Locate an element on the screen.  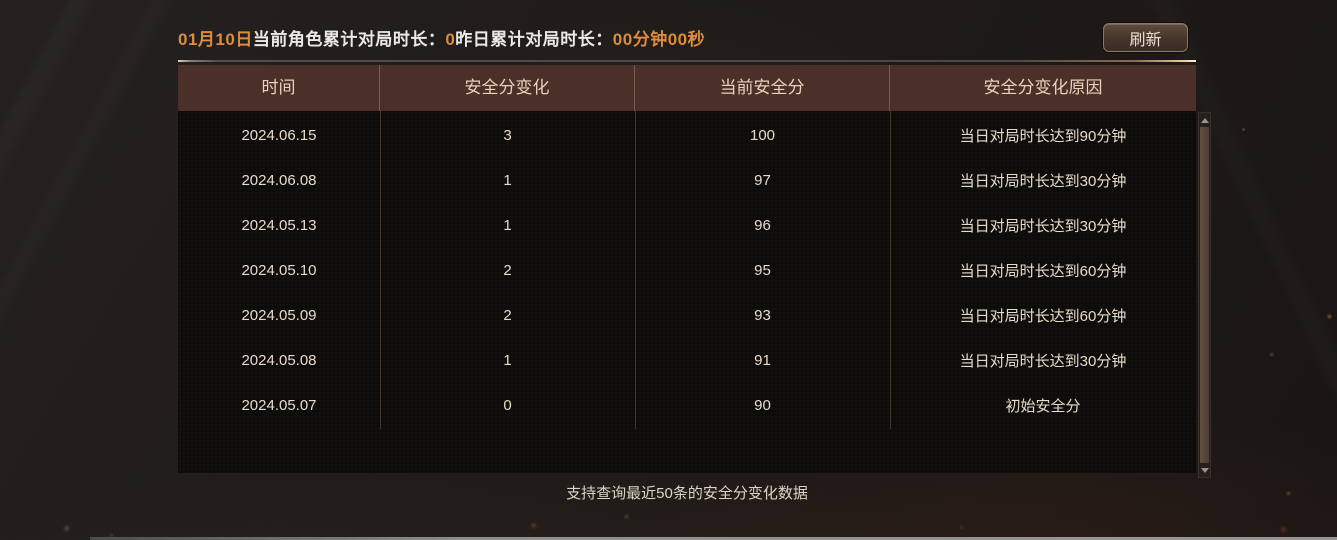
table-row: 2024.05.07 0 90 初始安全分 is located at coordinates (687, 405).